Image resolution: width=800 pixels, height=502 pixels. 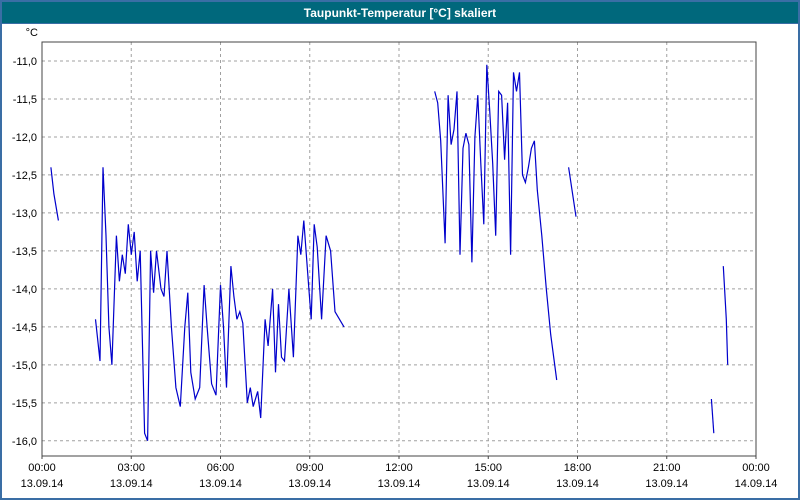 I want to click on y-tick-label: -15,5, so click(x=24, y=404).